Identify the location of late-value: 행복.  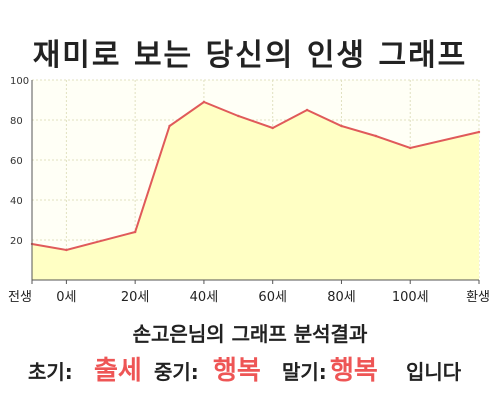
(354, 371).